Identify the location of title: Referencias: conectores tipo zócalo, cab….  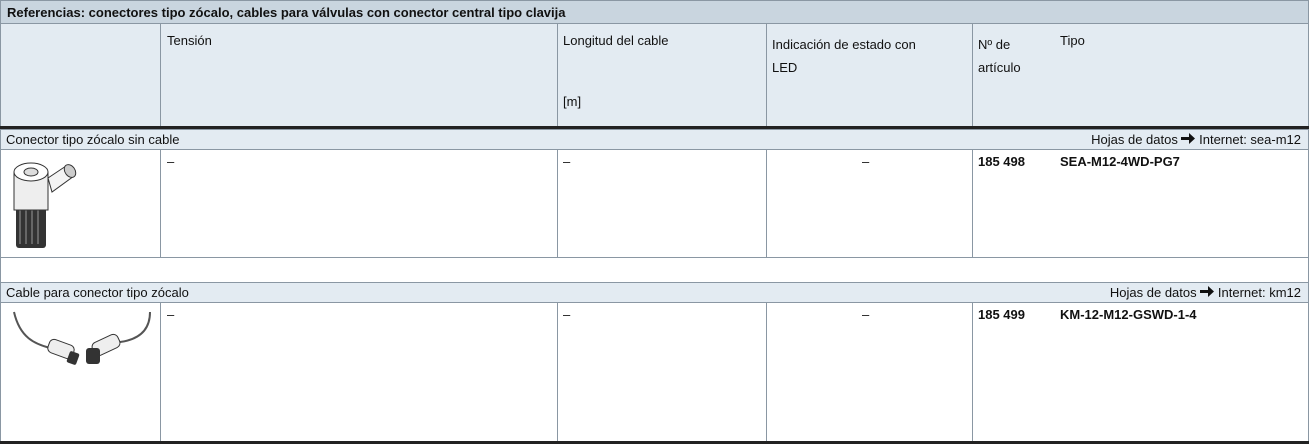
(286, 12).